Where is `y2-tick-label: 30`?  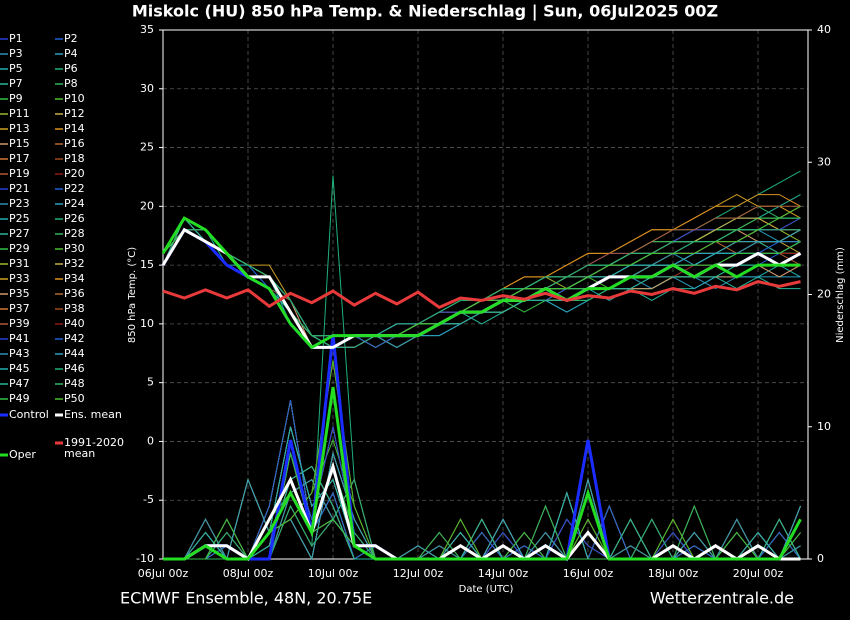 y2-tick-label: 30 is located at coordinates (824, 161).